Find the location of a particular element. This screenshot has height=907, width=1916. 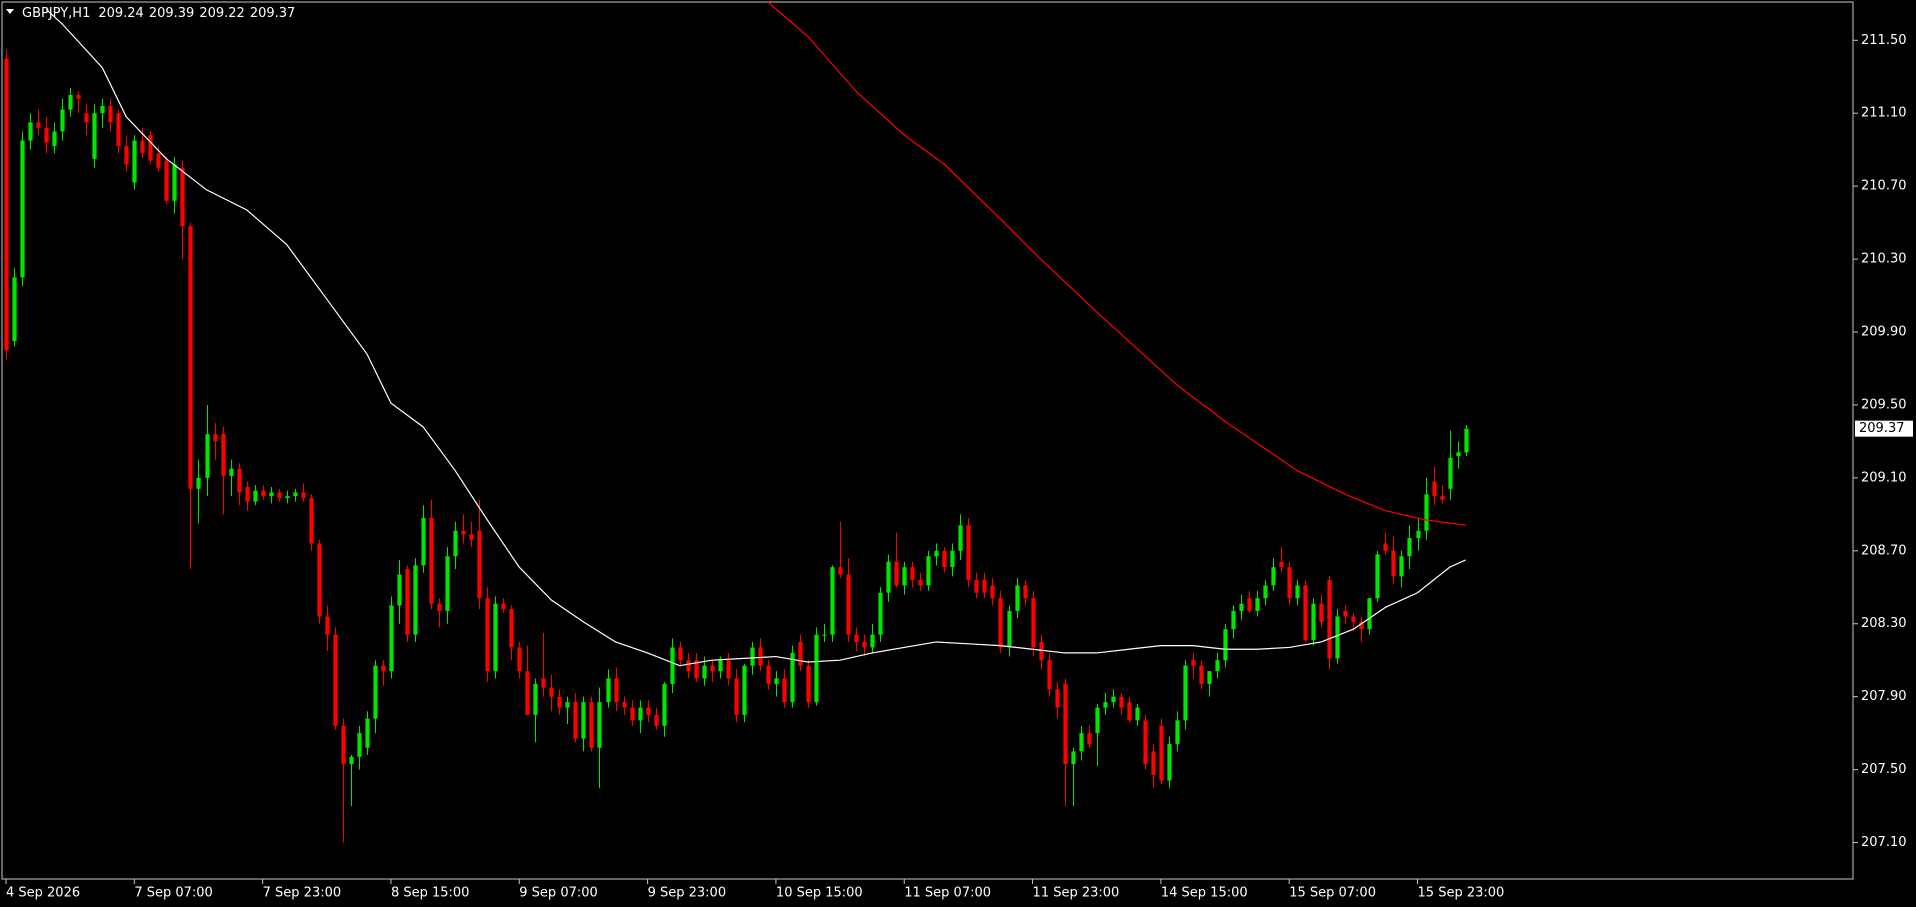

x-tick-label: 14 Sep 15:00 is located at coordinates (1204, 893).